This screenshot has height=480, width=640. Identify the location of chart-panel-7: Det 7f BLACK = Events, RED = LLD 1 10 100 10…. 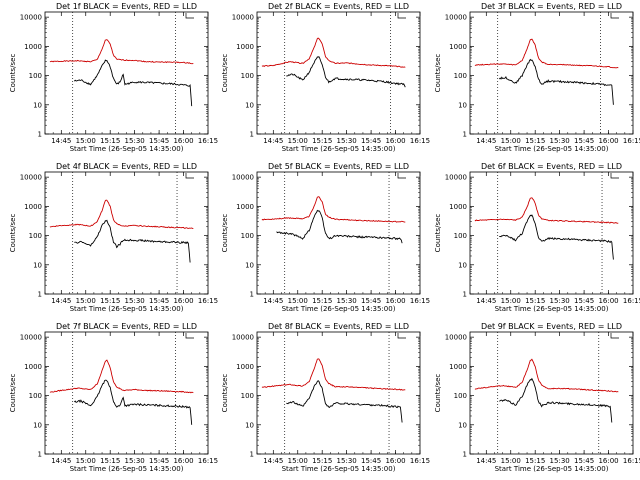
(113, 397).